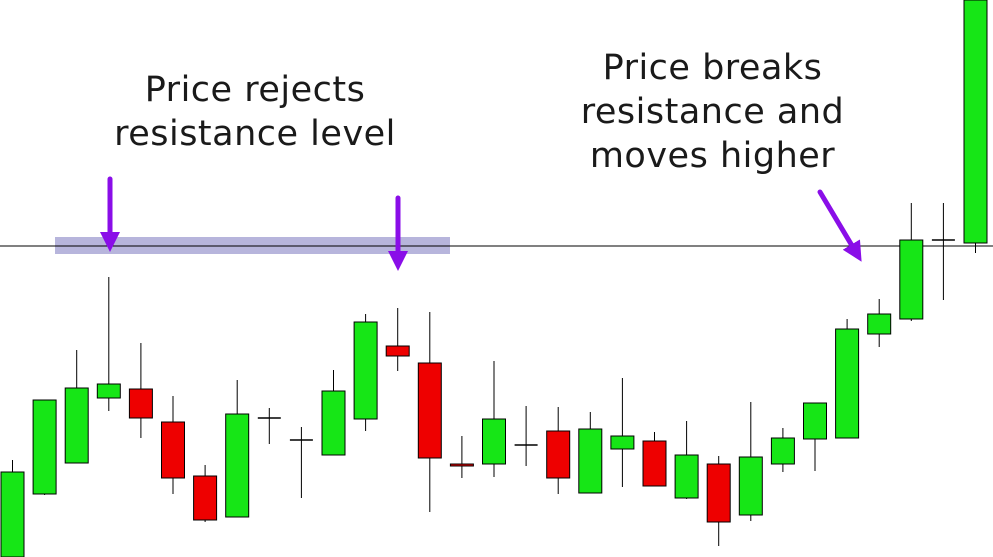 The image size is (993, 557). What do you see at coordinates (839, 225) in the screenshot?
I see `breakout-arrow` at bounding box center [839, 225].